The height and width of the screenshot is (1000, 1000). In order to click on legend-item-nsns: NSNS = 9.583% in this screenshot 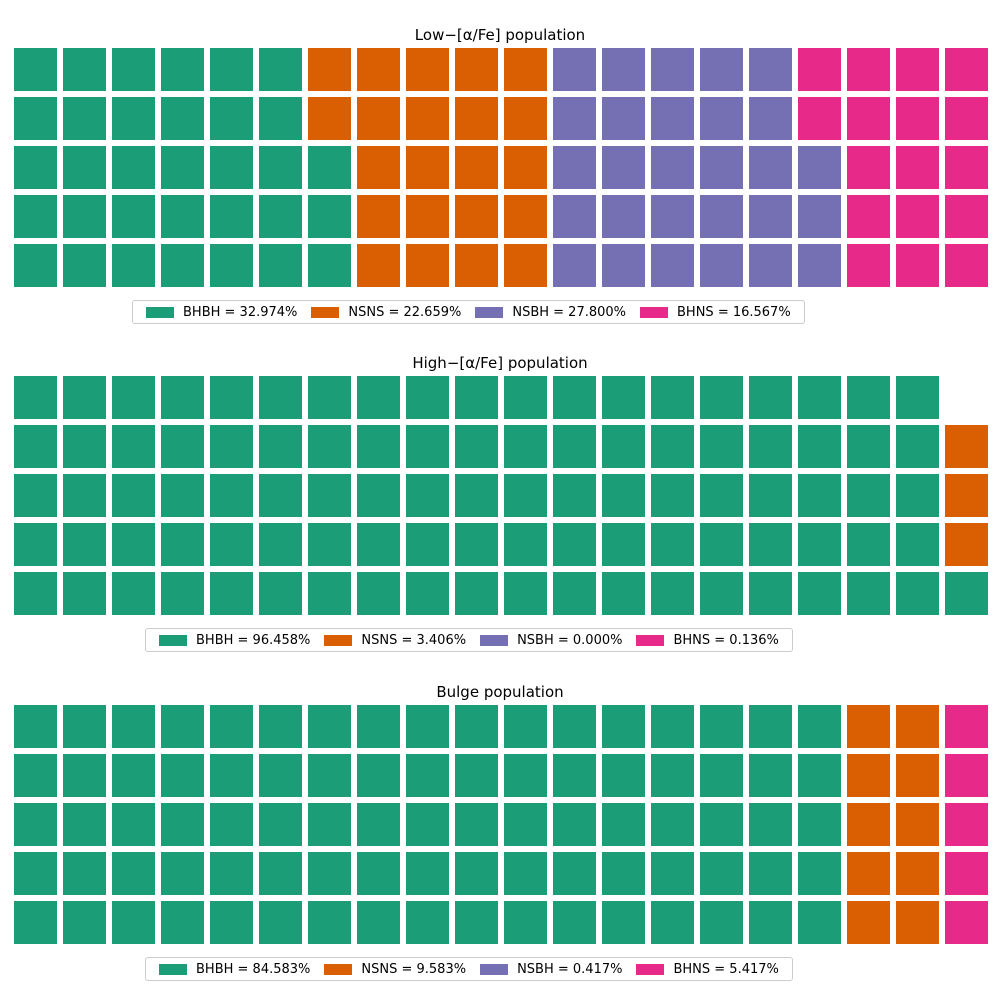, I will do `click(395, 969)`.